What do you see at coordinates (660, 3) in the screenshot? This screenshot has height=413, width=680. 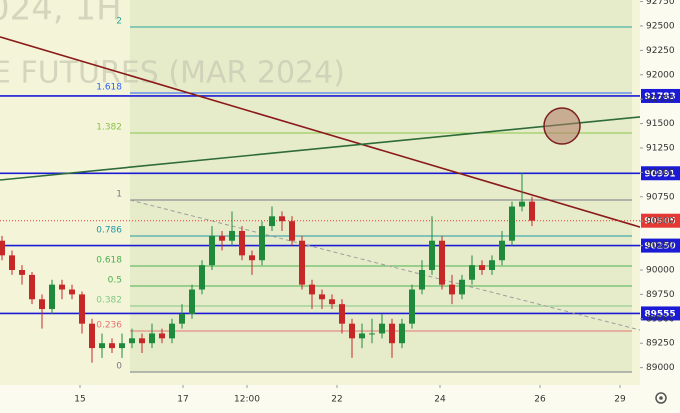 I see `y-tick-label: 92750` at bounding box center [660, 3].